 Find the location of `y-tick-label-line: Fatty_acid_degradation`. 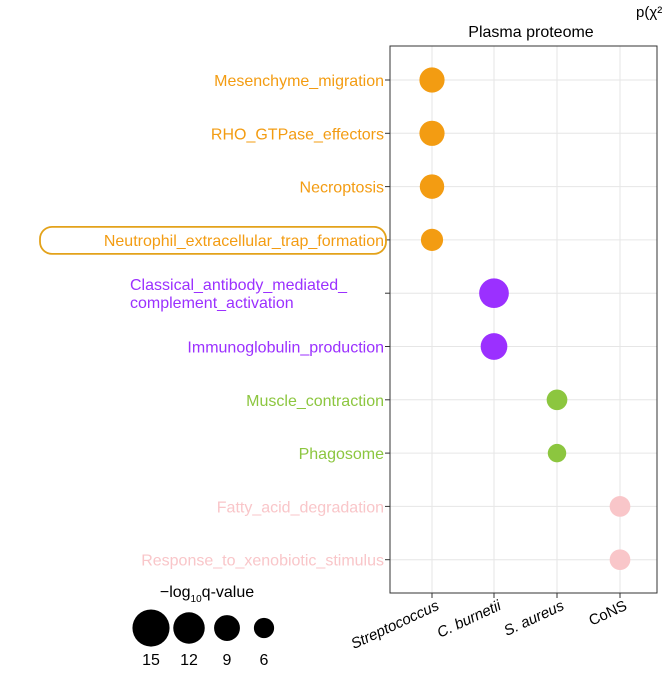

y-tick-label-line: Fatty_acid_degradation is located at coordinates (300, 507).